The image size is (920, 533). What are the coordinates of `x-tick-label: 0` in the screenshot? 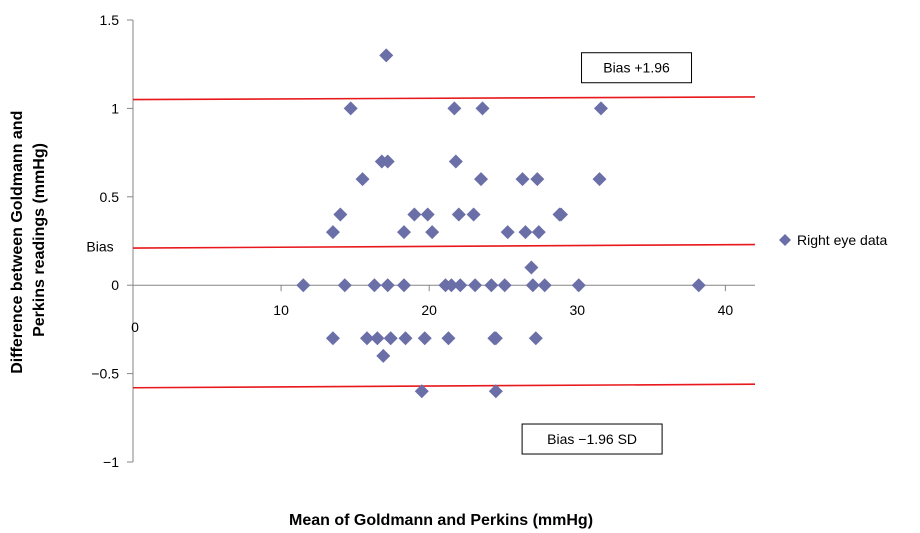 It's located at (135, 327).